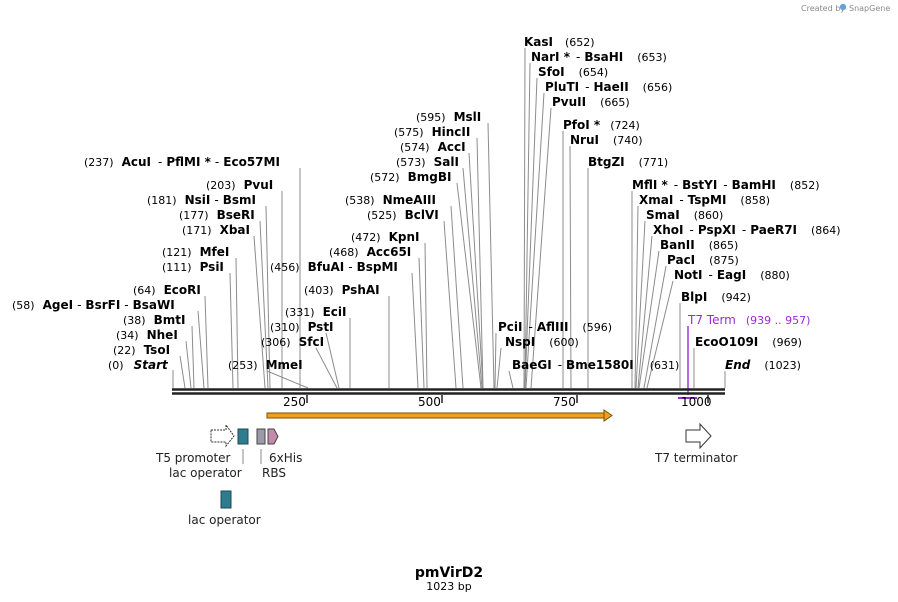 This screenshot has width=898, height=602. What do you see at coordinates (385, 237) in the screenshot?
I see `site-kpni: (472) KpnI` at bounding box center [385, 237].